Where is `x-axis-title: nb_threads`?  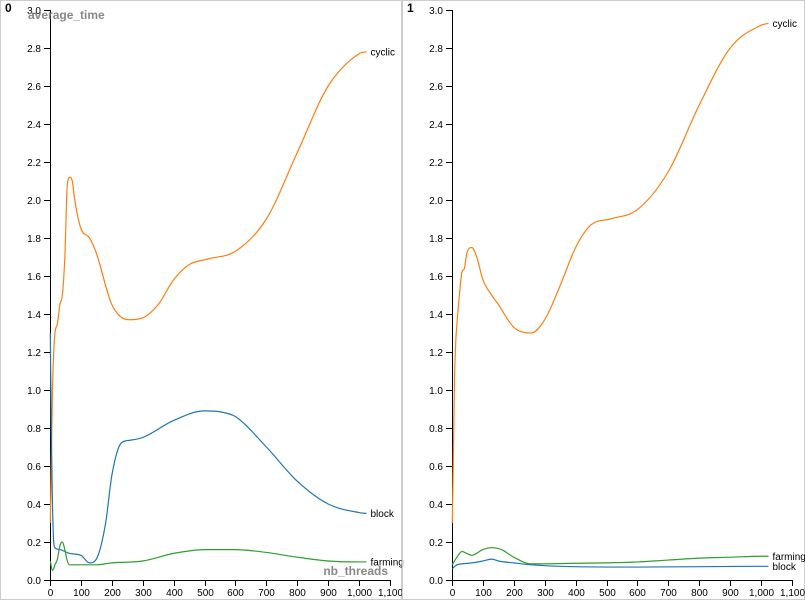 x-axis-title: nb_threads is located at coordinates (355, 571).